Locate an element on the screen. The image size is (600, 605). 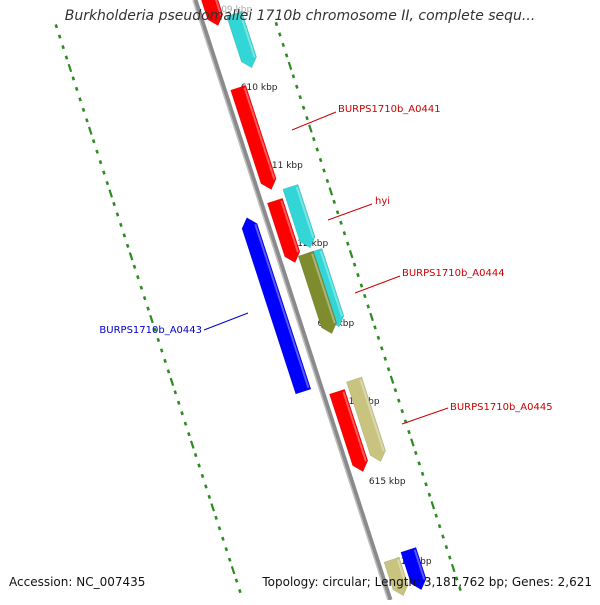
kbp-tick-label: 611 kbp is located at coordinates (284, 166).